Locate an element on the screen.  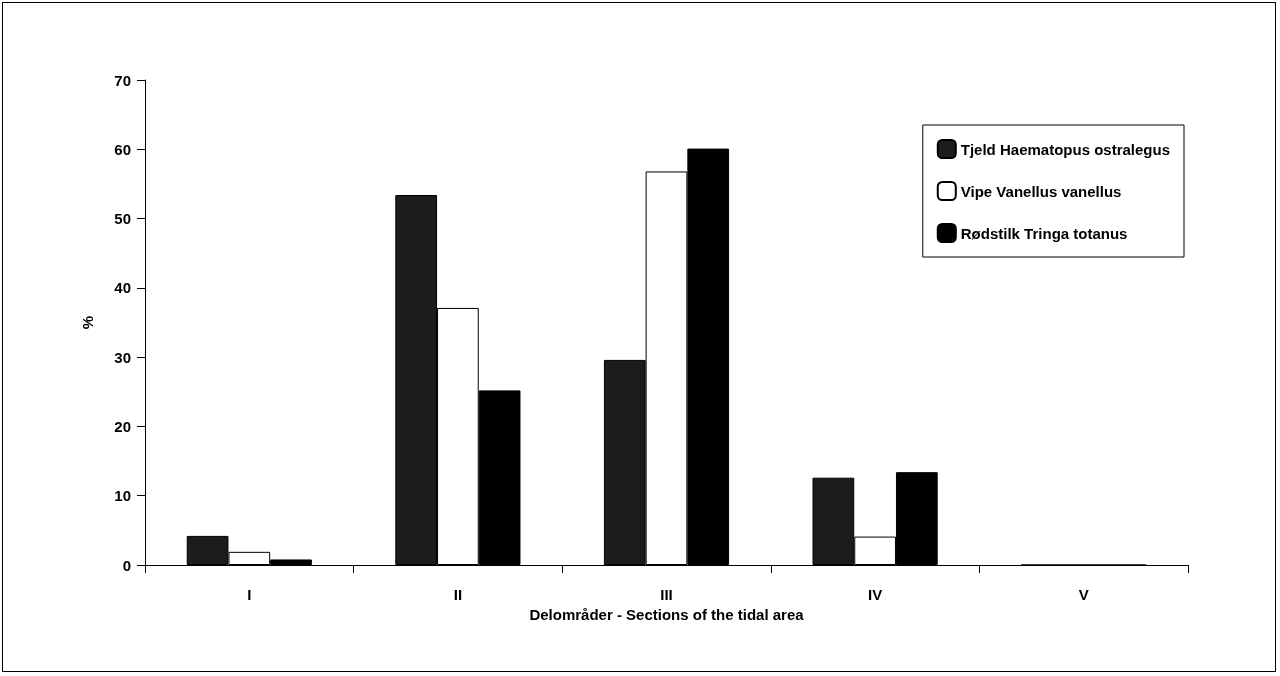
y-tick-label: 50 is located at coordinates (122, 219).